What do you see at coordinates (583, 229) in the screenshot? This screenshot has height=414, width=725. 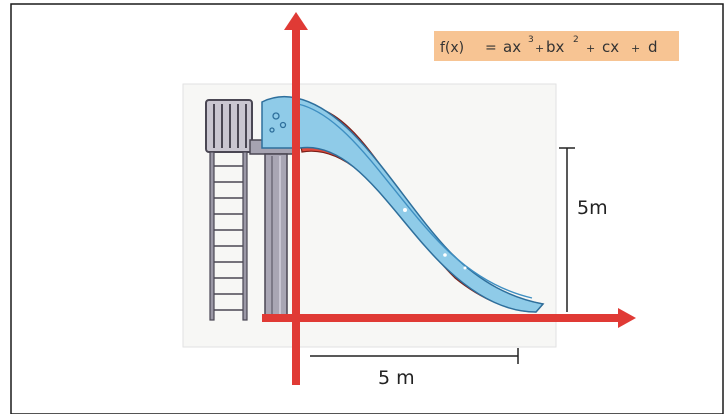 I see `height-dimension: 5m` at bounding box center [583, 229].